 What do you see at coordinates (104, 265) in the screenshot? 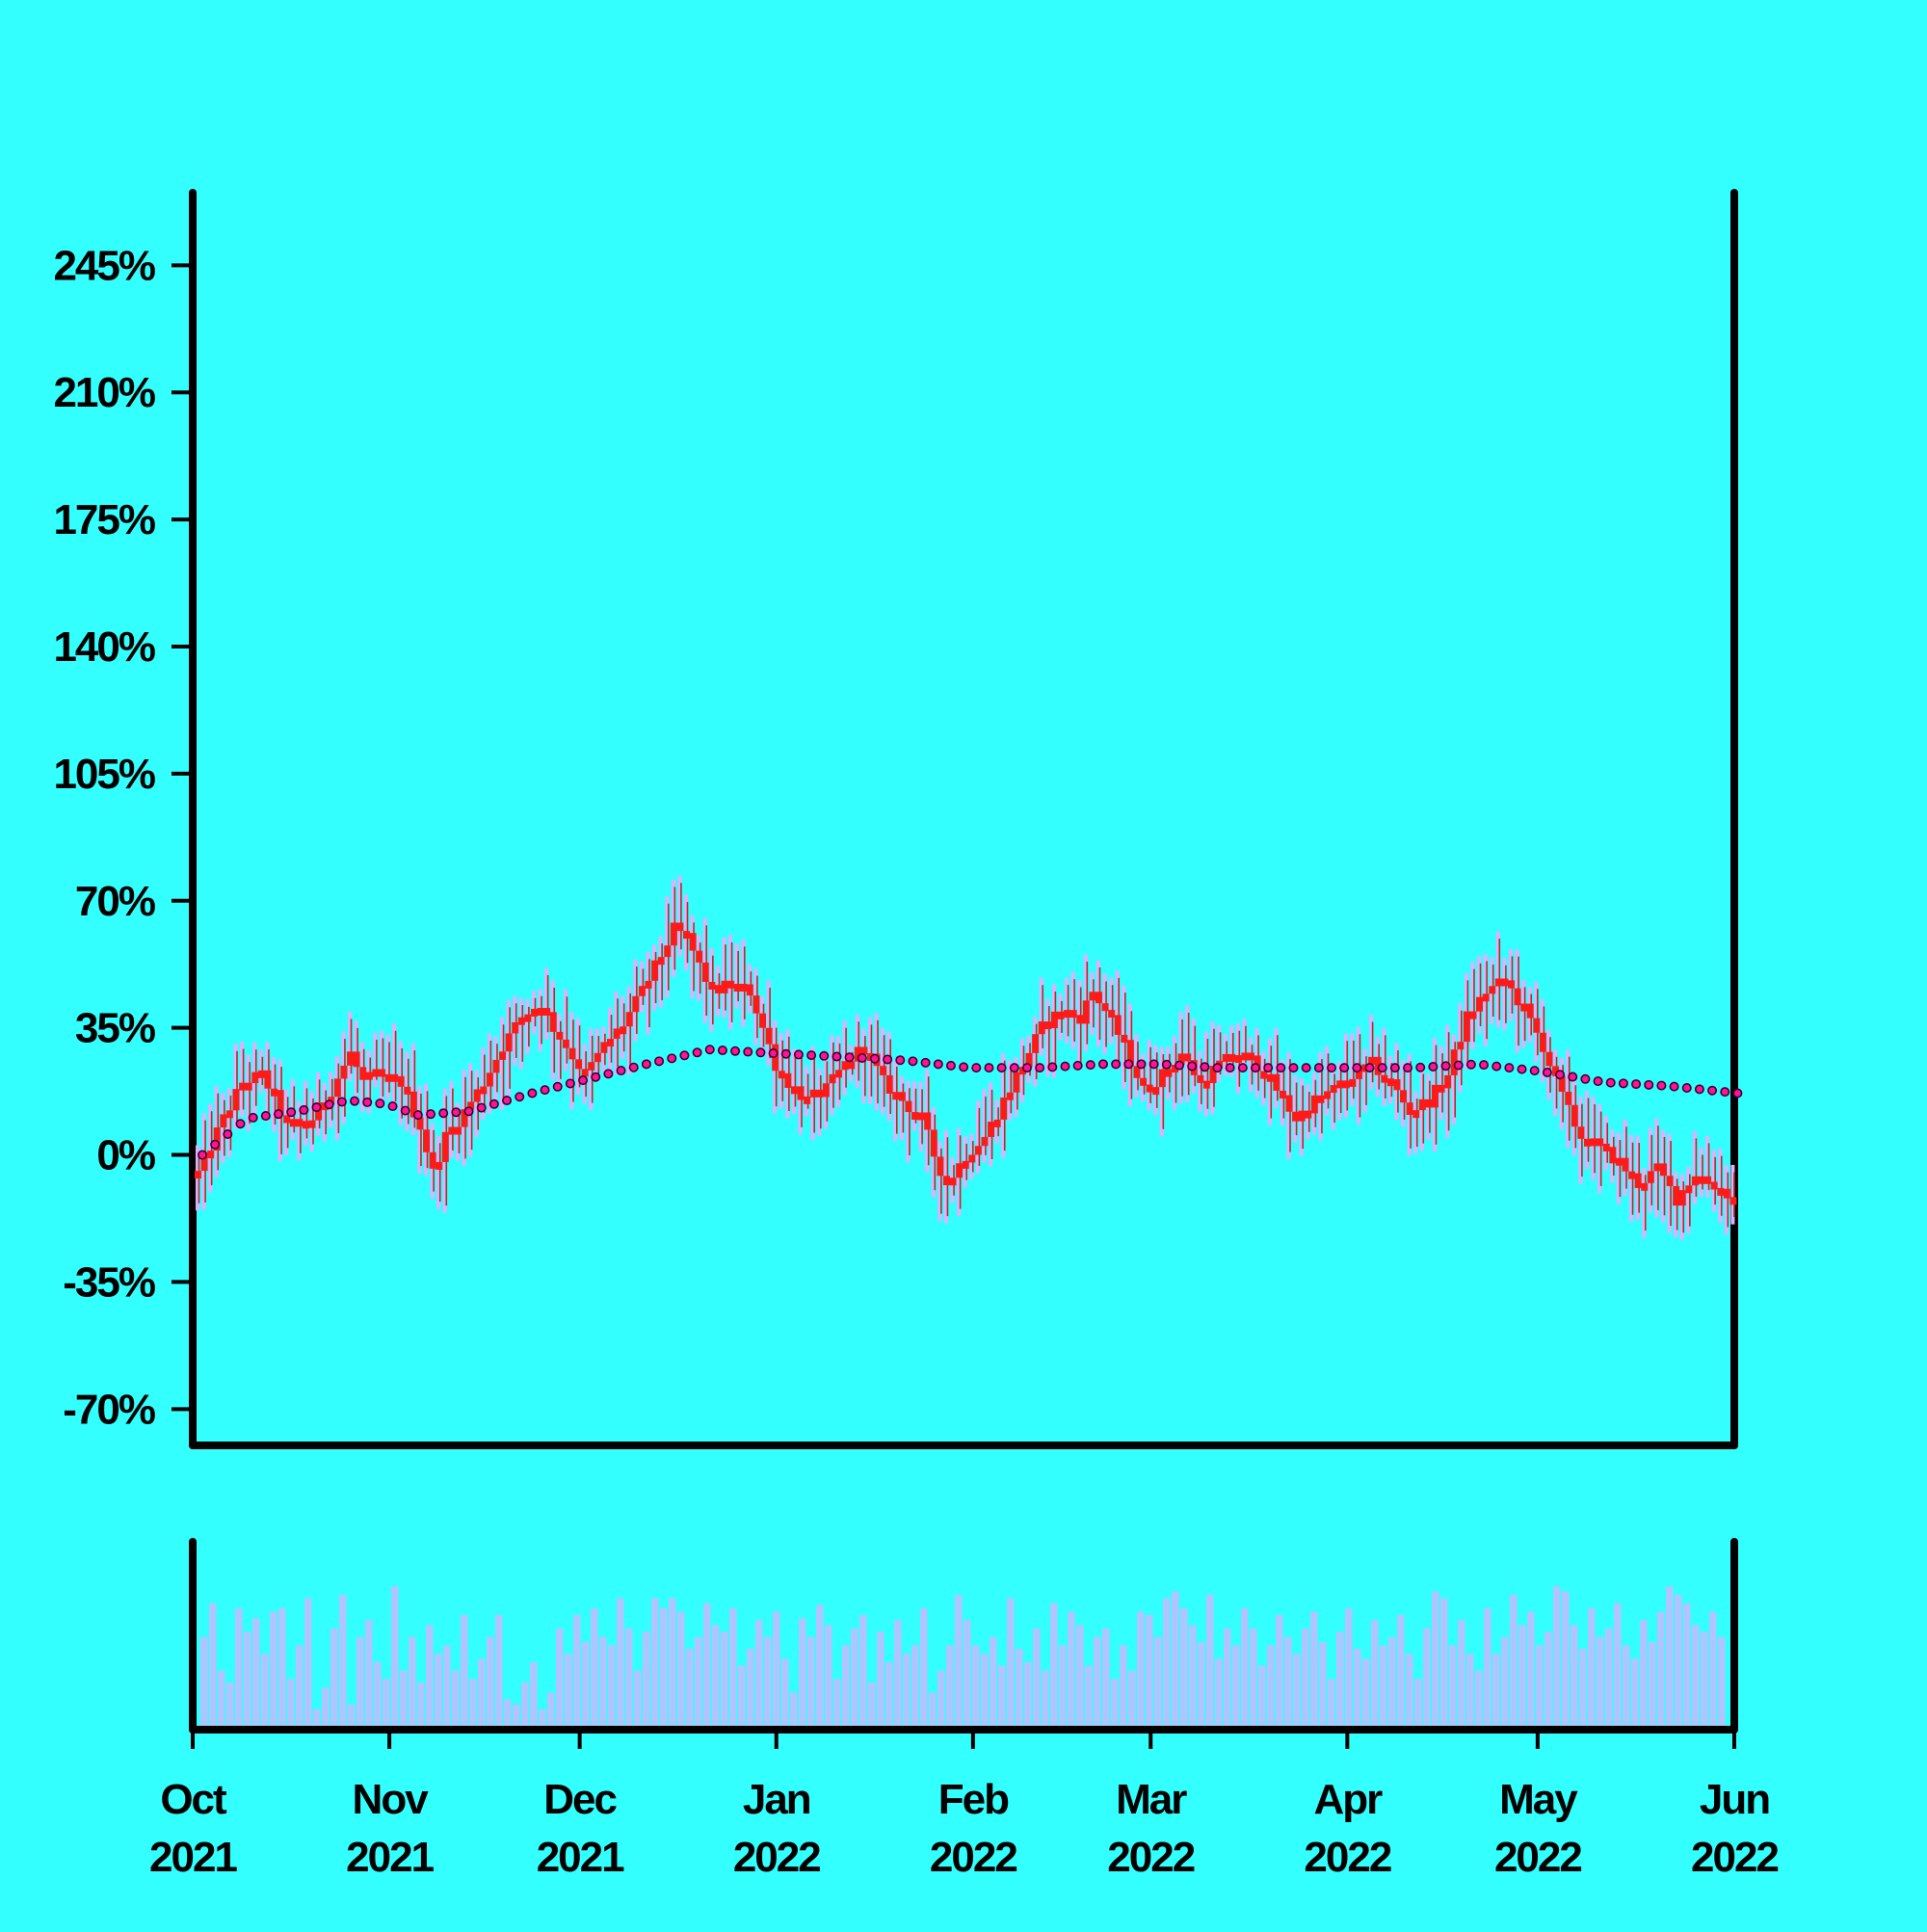
I see `y-tick-label: 245%` at bounding box center [104, 265].